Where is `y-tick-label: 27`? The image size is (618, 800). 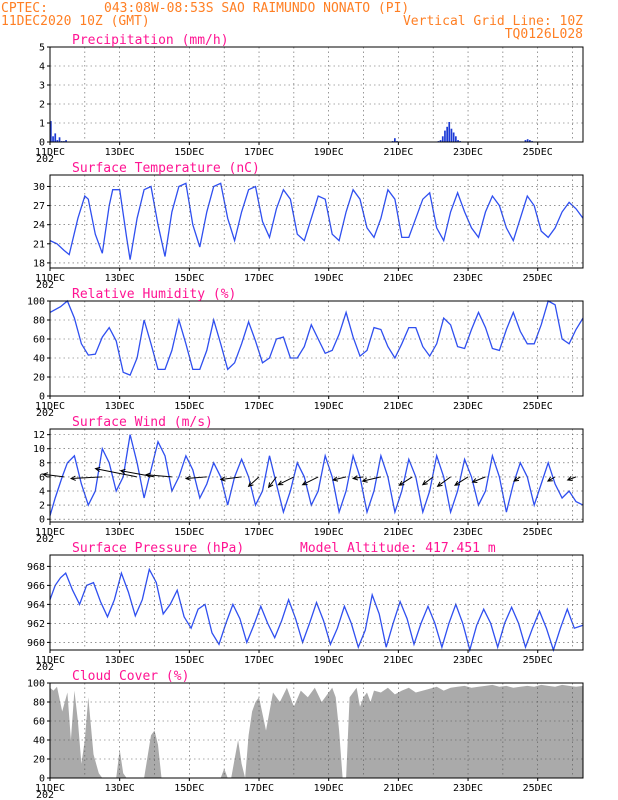 y-tick-label: 27 is located at coordinates (39, 206).